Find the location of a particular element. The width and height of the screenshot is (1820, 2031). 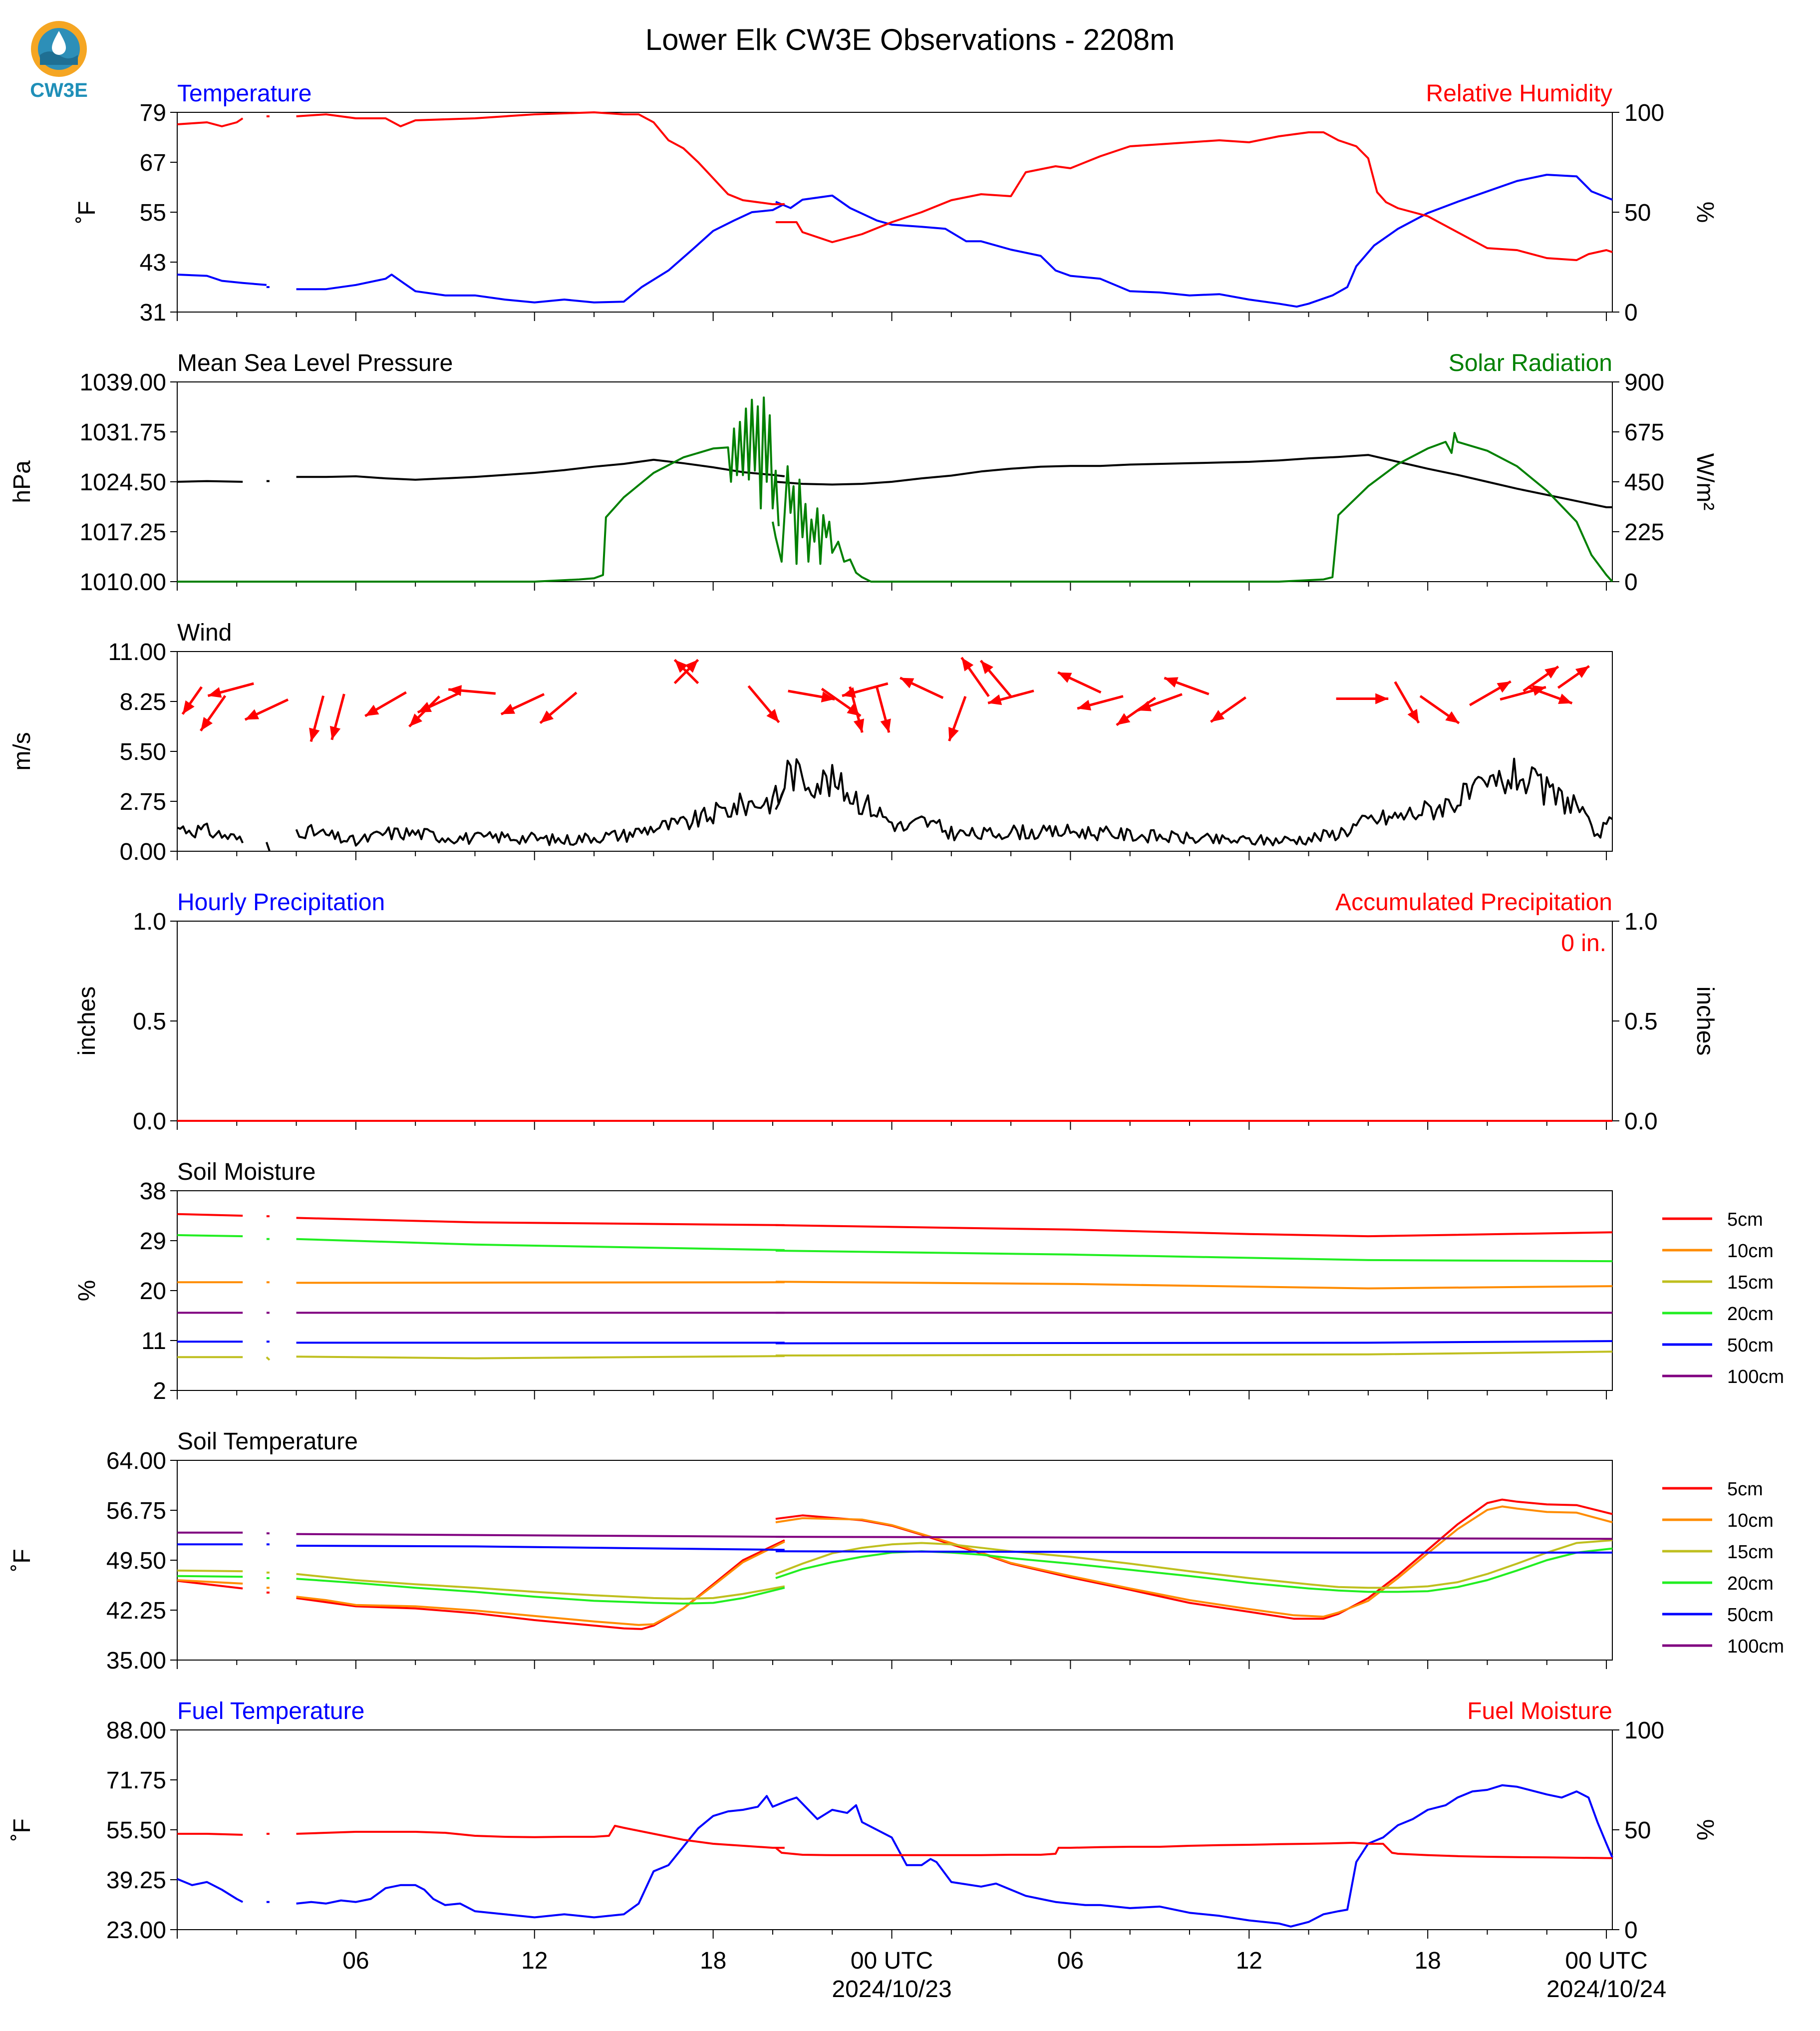

ytick-label-left: 0.00 is located at coordinates (143, 852).